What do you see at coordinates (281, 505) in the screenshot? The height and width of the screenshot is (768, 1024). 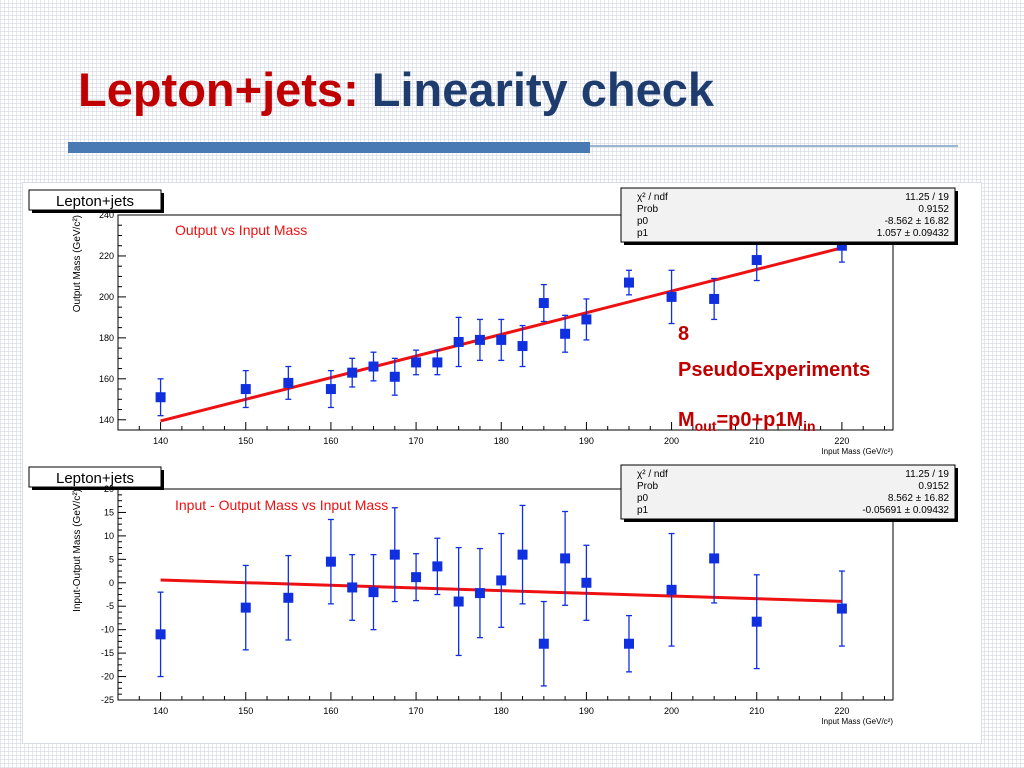 I see `plot-title: Input - Output Mass vs Input Mass` at bounding box center [281, 505].